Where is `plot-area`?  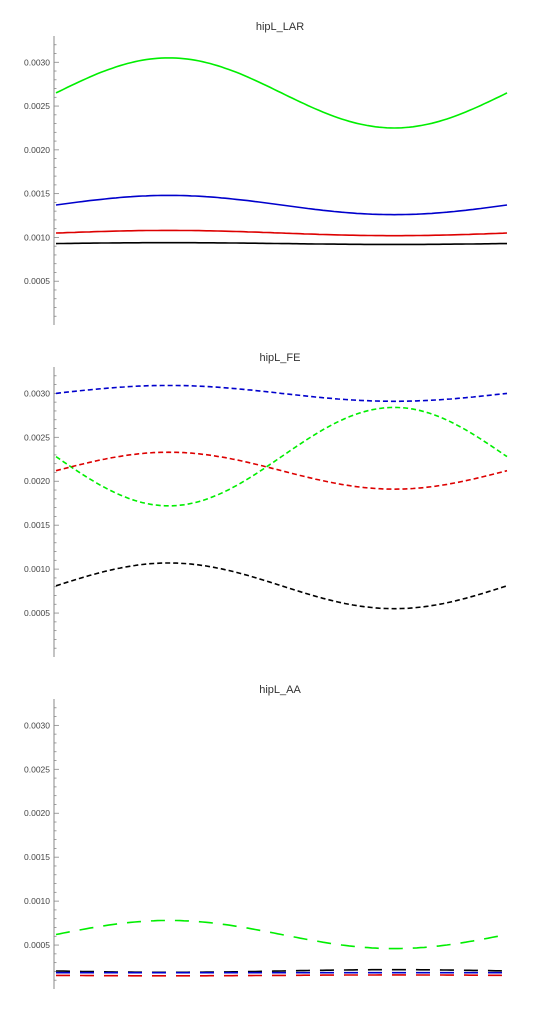
plot-area is located at coordinates (281, 948).